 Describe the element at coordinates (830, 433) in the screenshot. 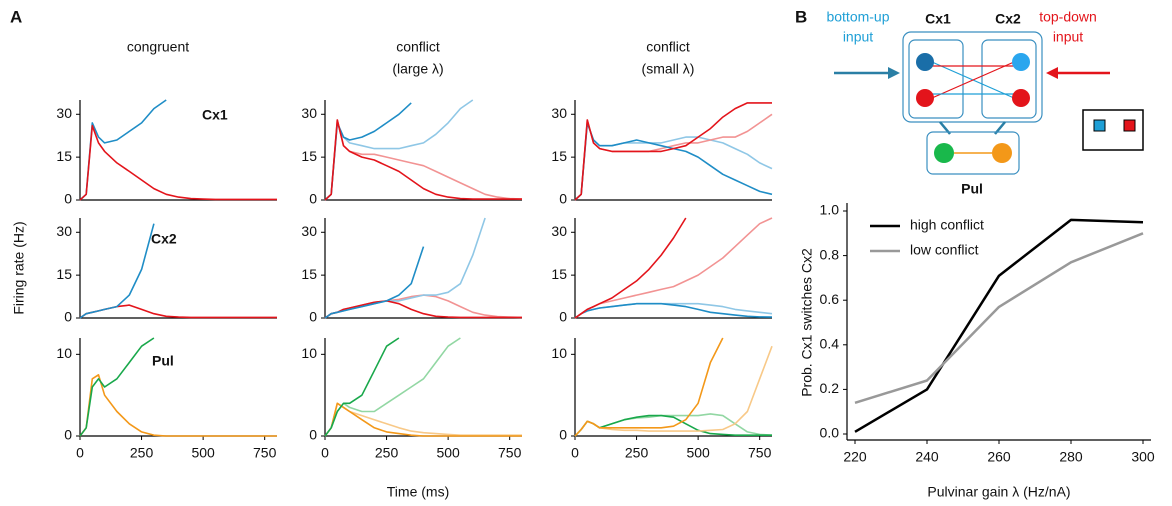

I see `y-tick-label: 0.0` at that location.